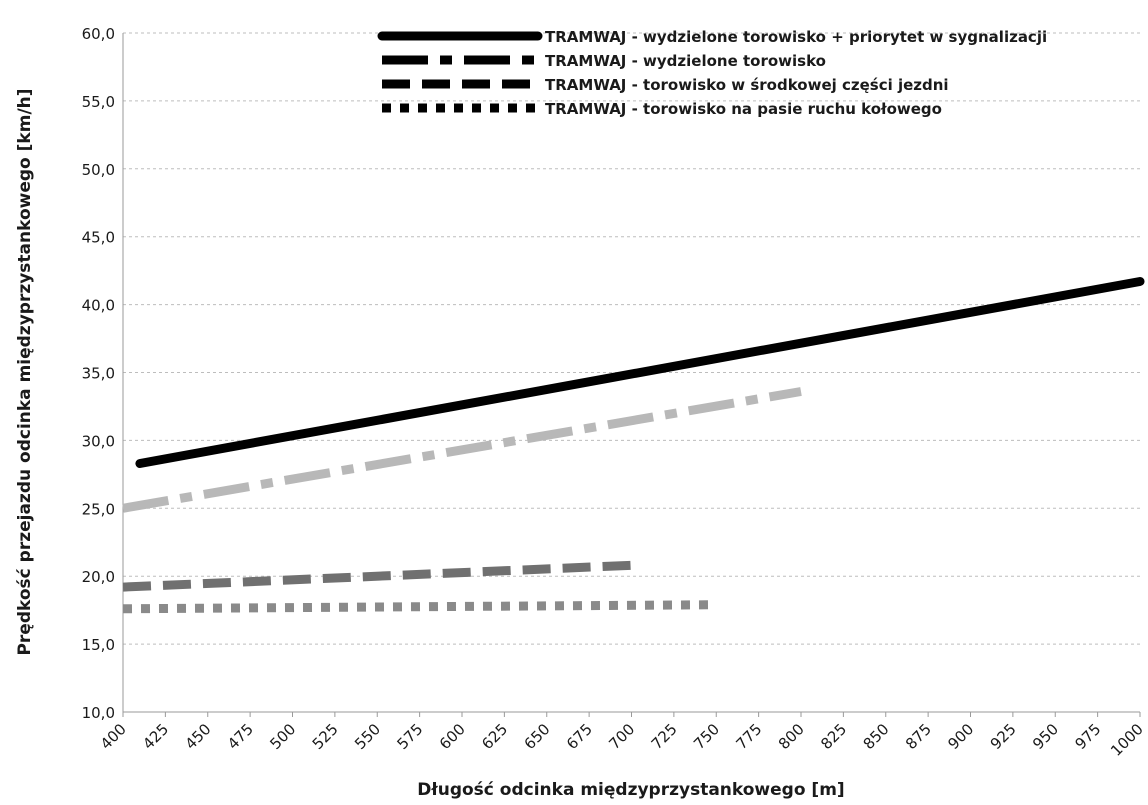  What do you see at coordinates (876, 736) in the screenshot?
I see `x-tick-label: 850` at bounding box center [876, 736].